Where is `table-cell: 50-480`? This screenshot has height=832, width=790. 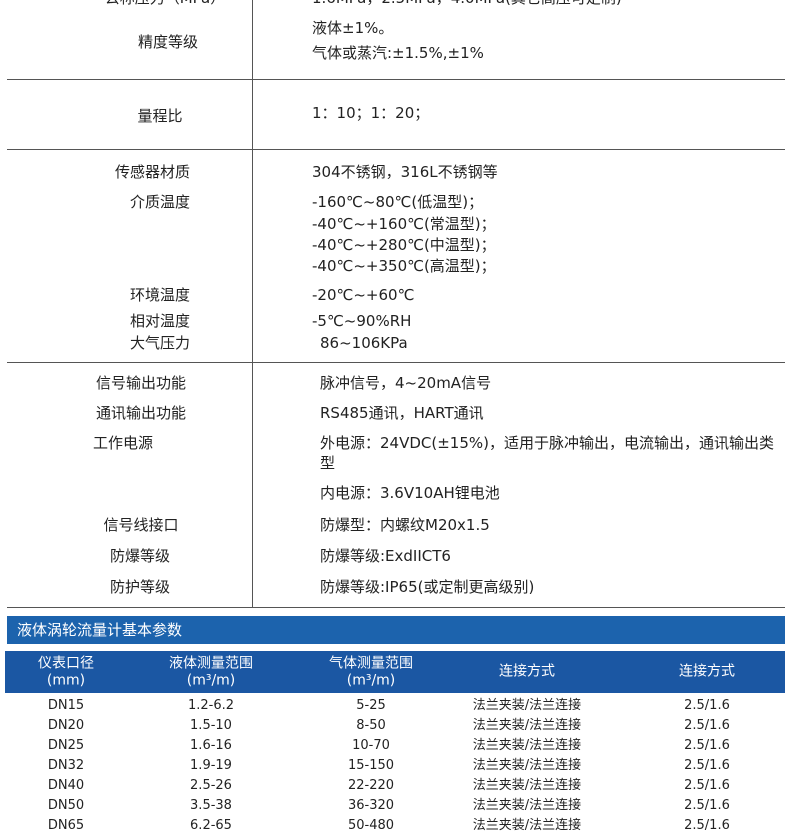 table-cell: 50-480 is located at coordinates (371, 825).